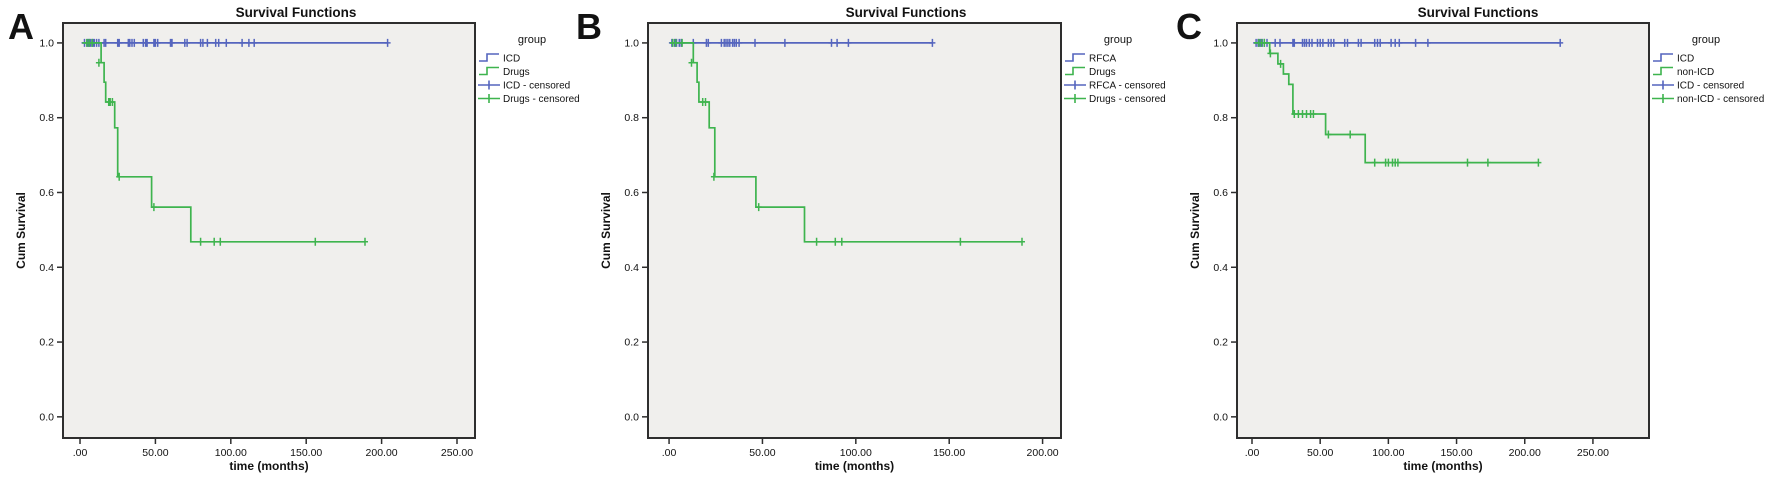 This screenshot has height=490, width=1772. What do you see at coordinates (1189, 26) in the screenshot?
I see `panel-letter: C` at bounding box center [1189, 26].